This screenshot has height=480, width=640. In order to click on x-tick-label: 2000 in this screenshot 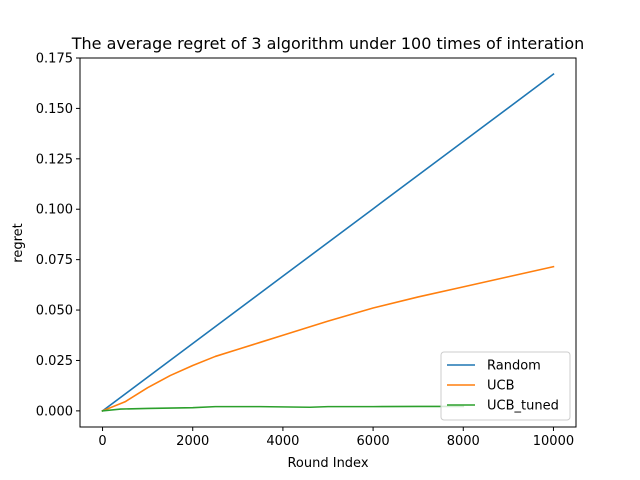, I will do `click(192, 441)`.